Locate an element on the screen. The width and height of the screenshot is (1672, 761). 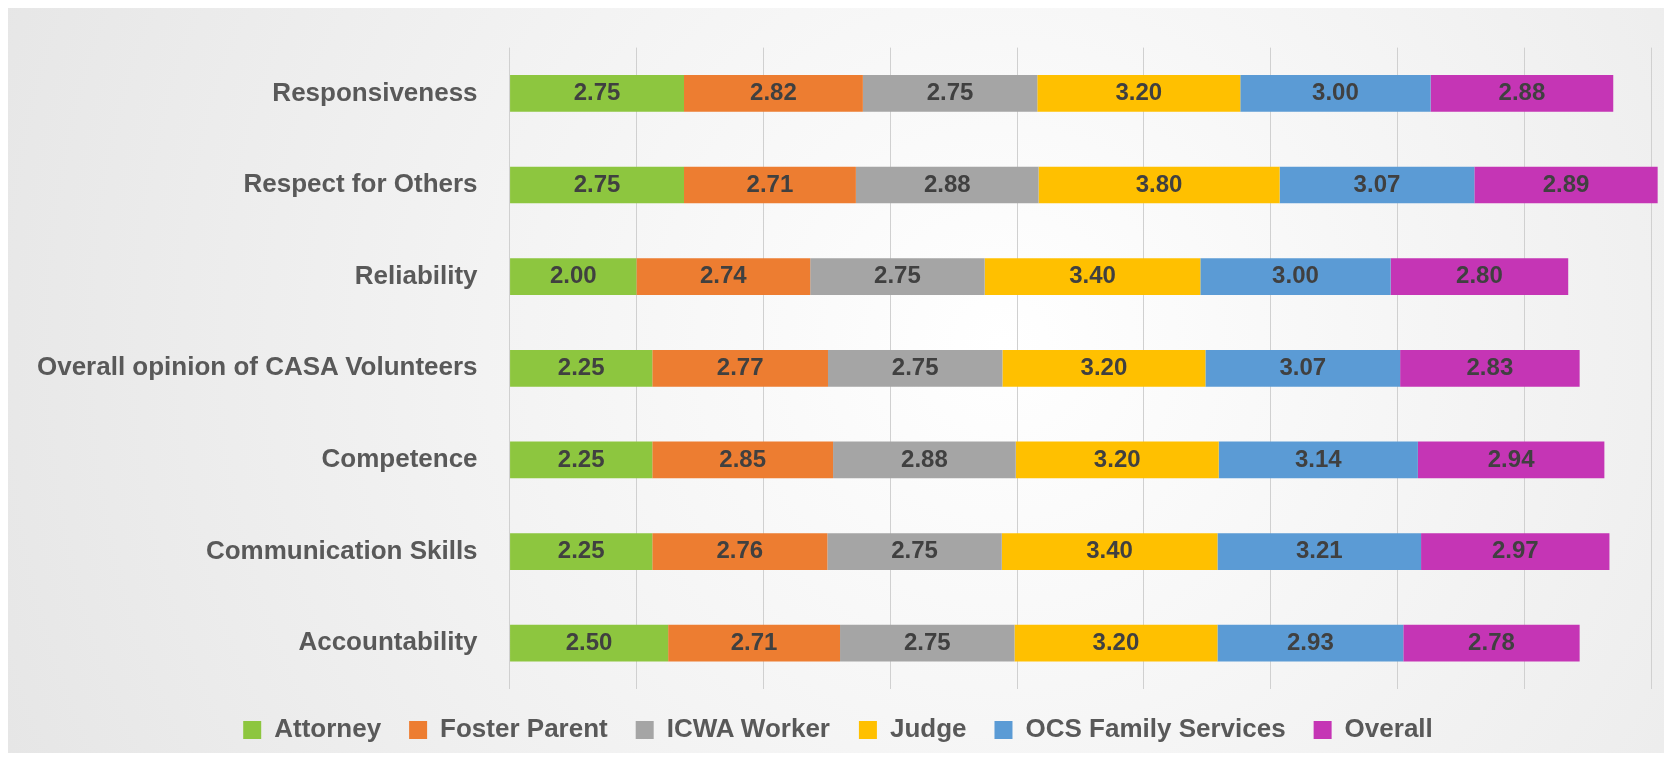
y-tick-label: Competence is located at coordinates (399, 458).